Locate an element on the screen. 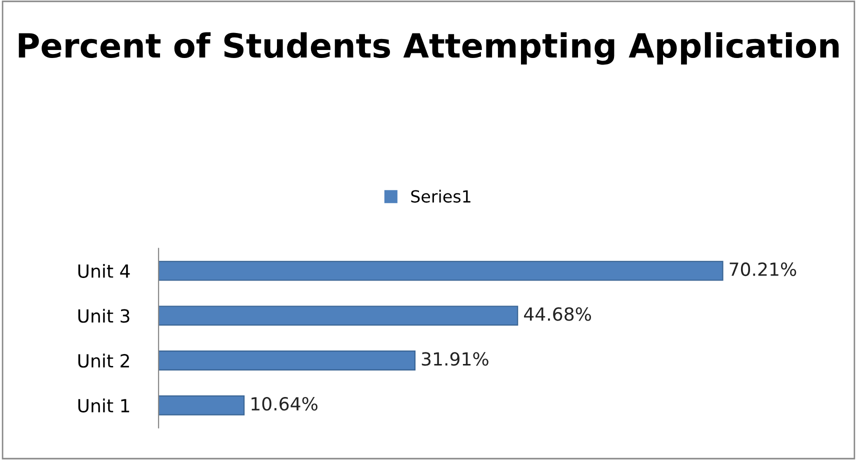 Image resolution: width=857 pixels, height=460 pixels. y-tick-label: Unit 4 is located at coordinates (104, 271).